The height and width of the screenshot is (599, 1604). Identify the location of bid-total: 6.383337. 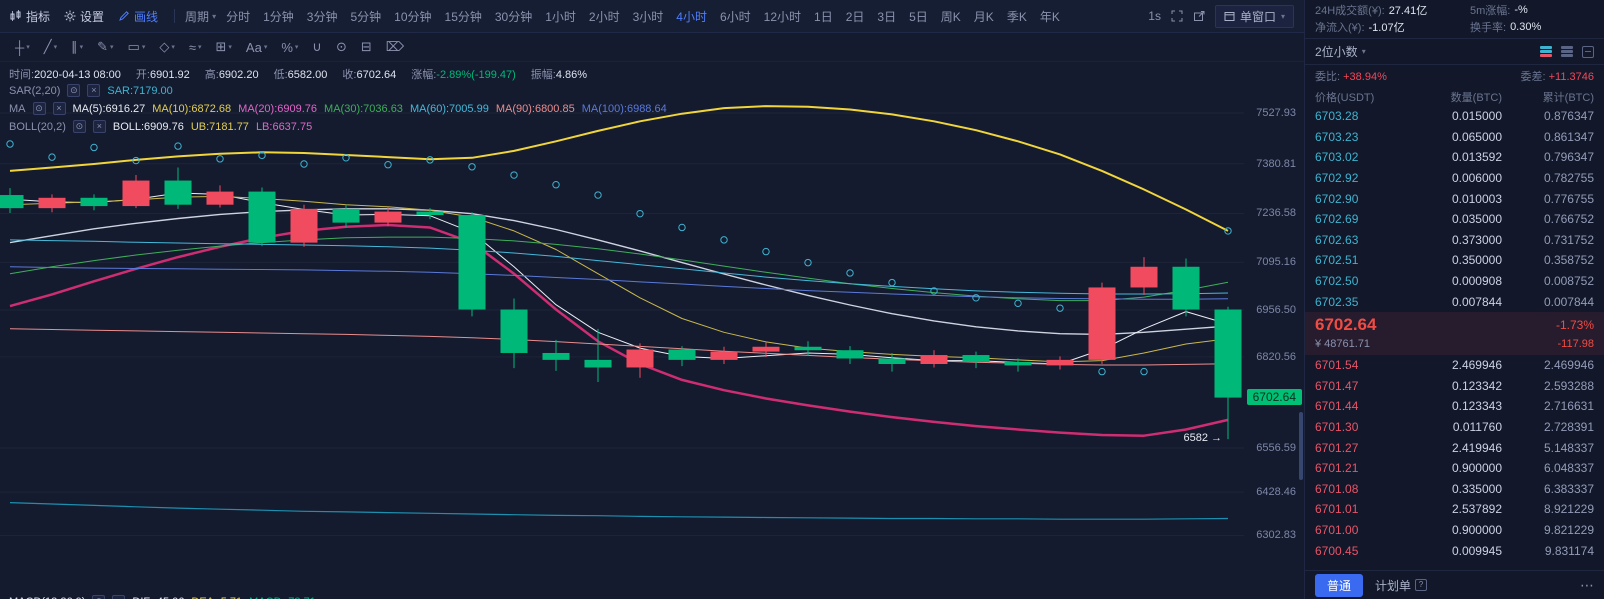
(1568, 488).